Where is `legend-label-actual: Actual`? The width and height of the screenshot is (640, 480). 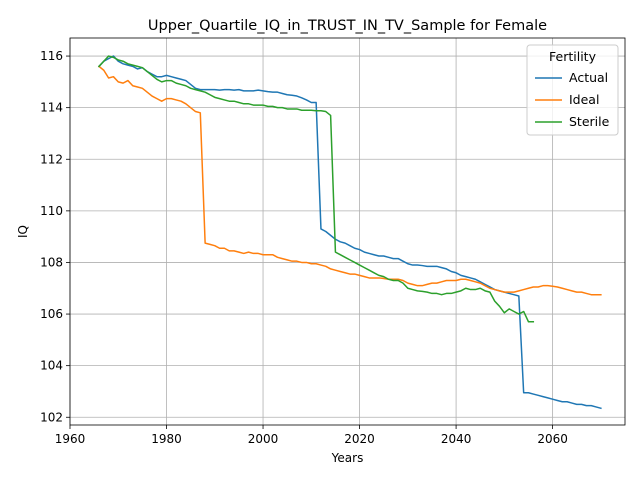 legend-label-actual: Actual is located at coordinates (588, 77).